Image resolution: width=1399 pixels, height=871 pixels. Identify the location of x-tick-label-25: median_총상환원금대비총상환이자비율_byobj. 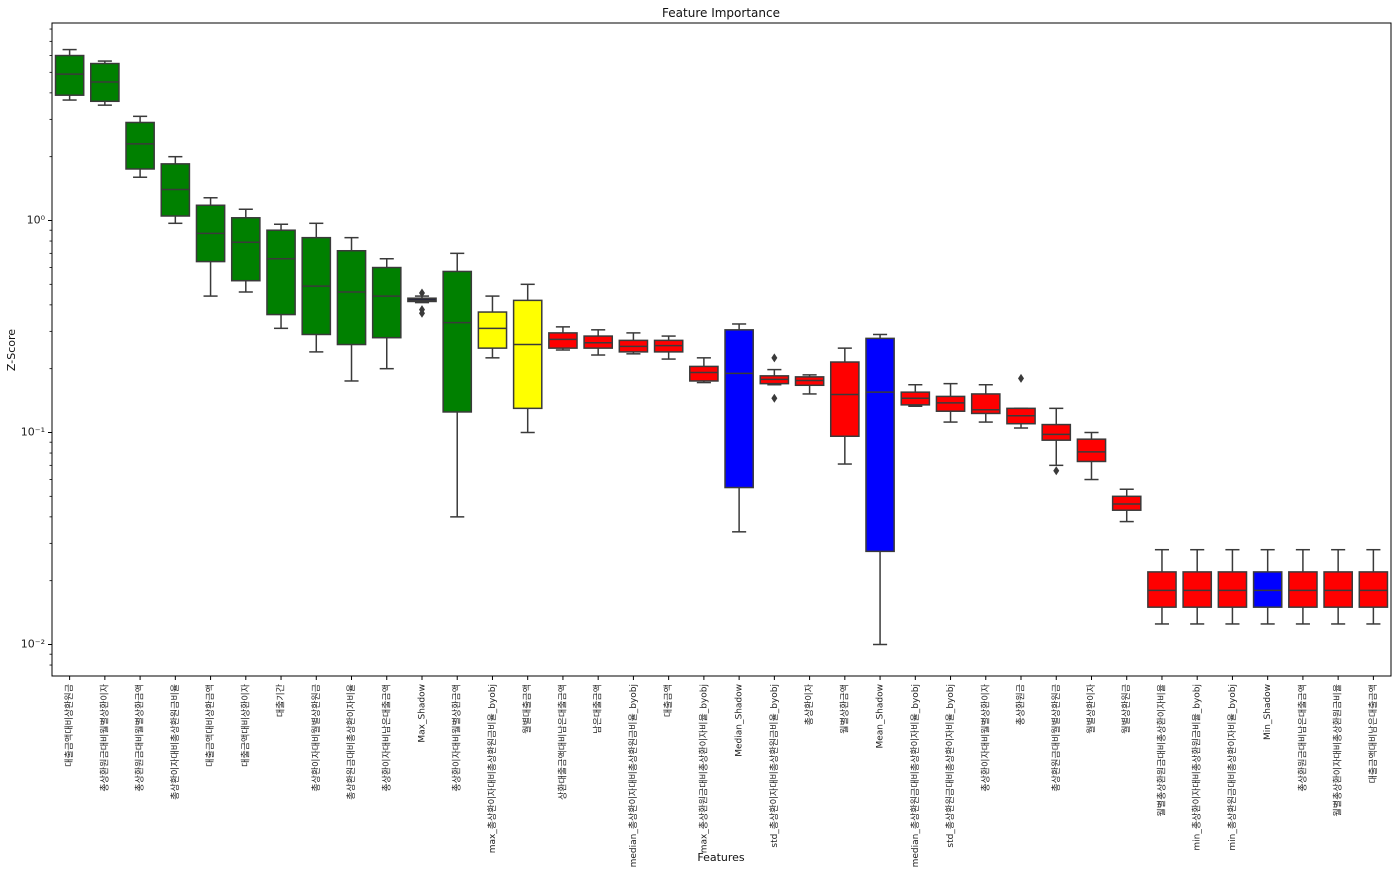
(915, 775).